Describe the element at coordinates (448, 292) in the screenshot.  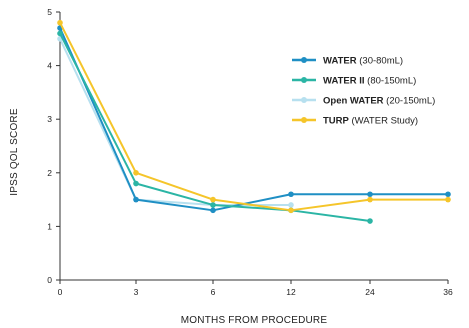
I see `x-tick-label: 36` at that location.